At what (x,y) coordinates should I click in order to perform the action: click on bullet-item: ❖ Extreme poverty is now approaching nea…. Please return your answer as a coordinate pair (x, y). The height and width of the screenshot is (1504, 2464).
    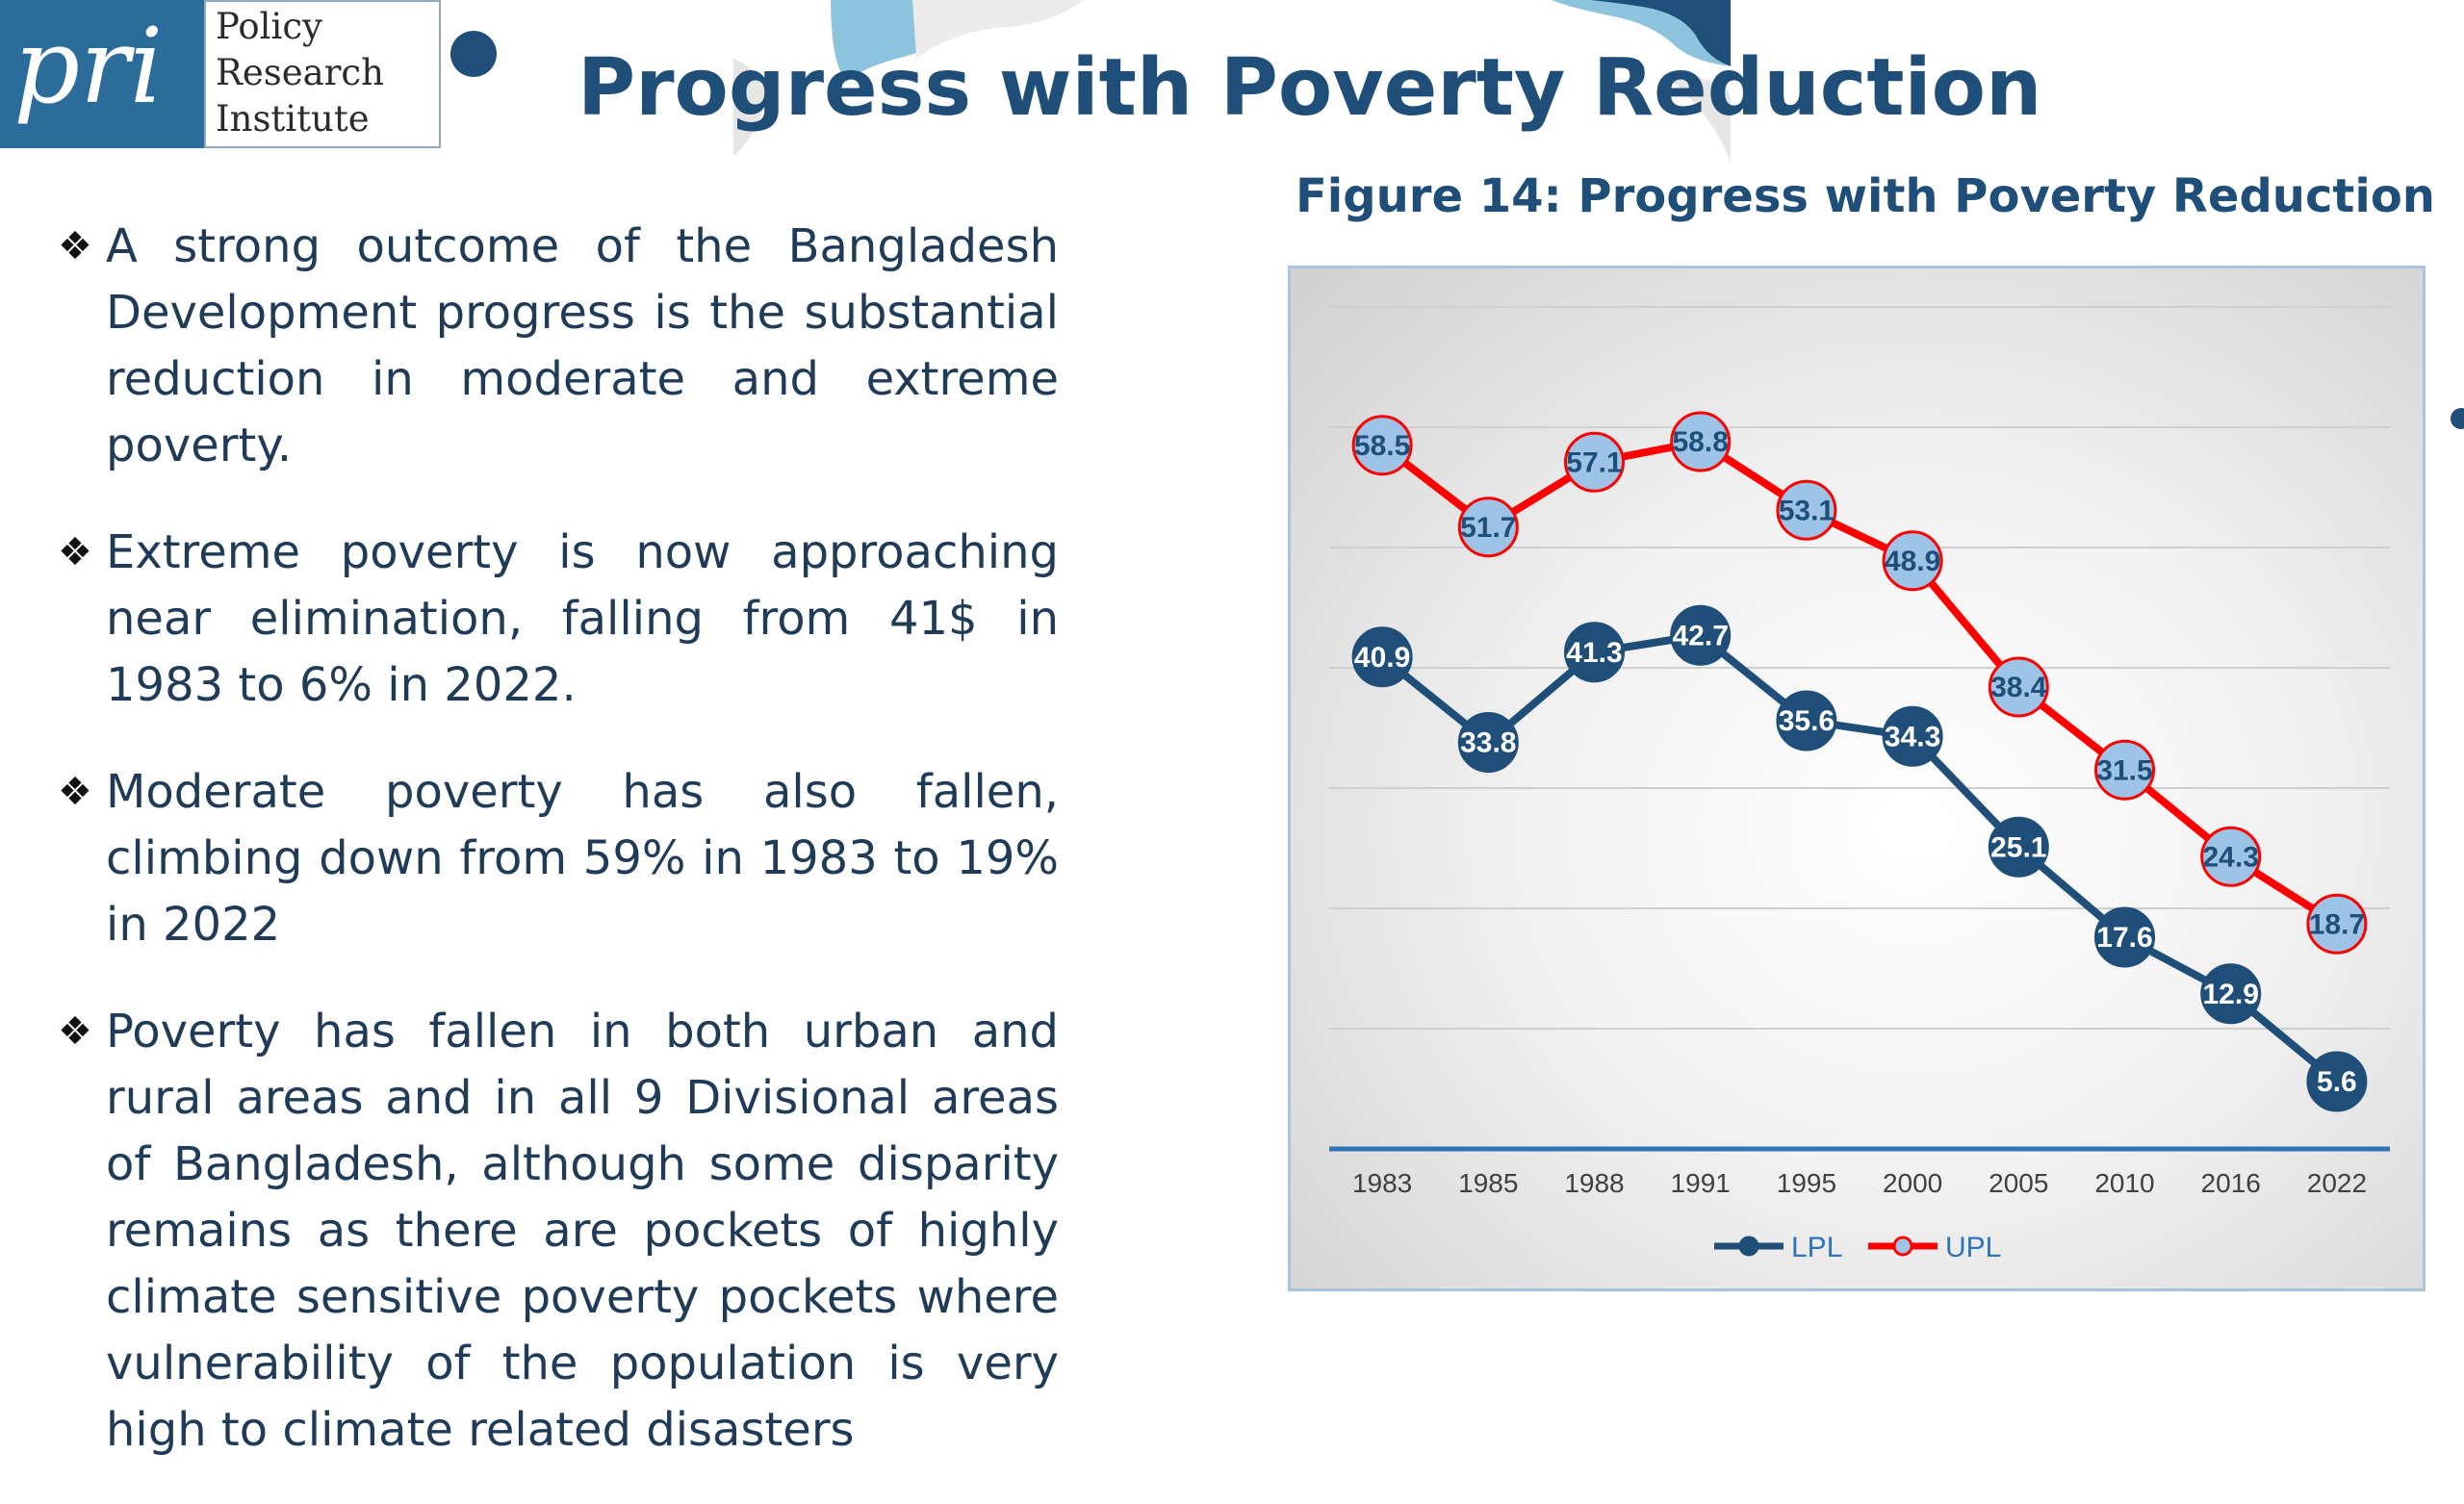
    Looking at the image, I should click on (558, 619).